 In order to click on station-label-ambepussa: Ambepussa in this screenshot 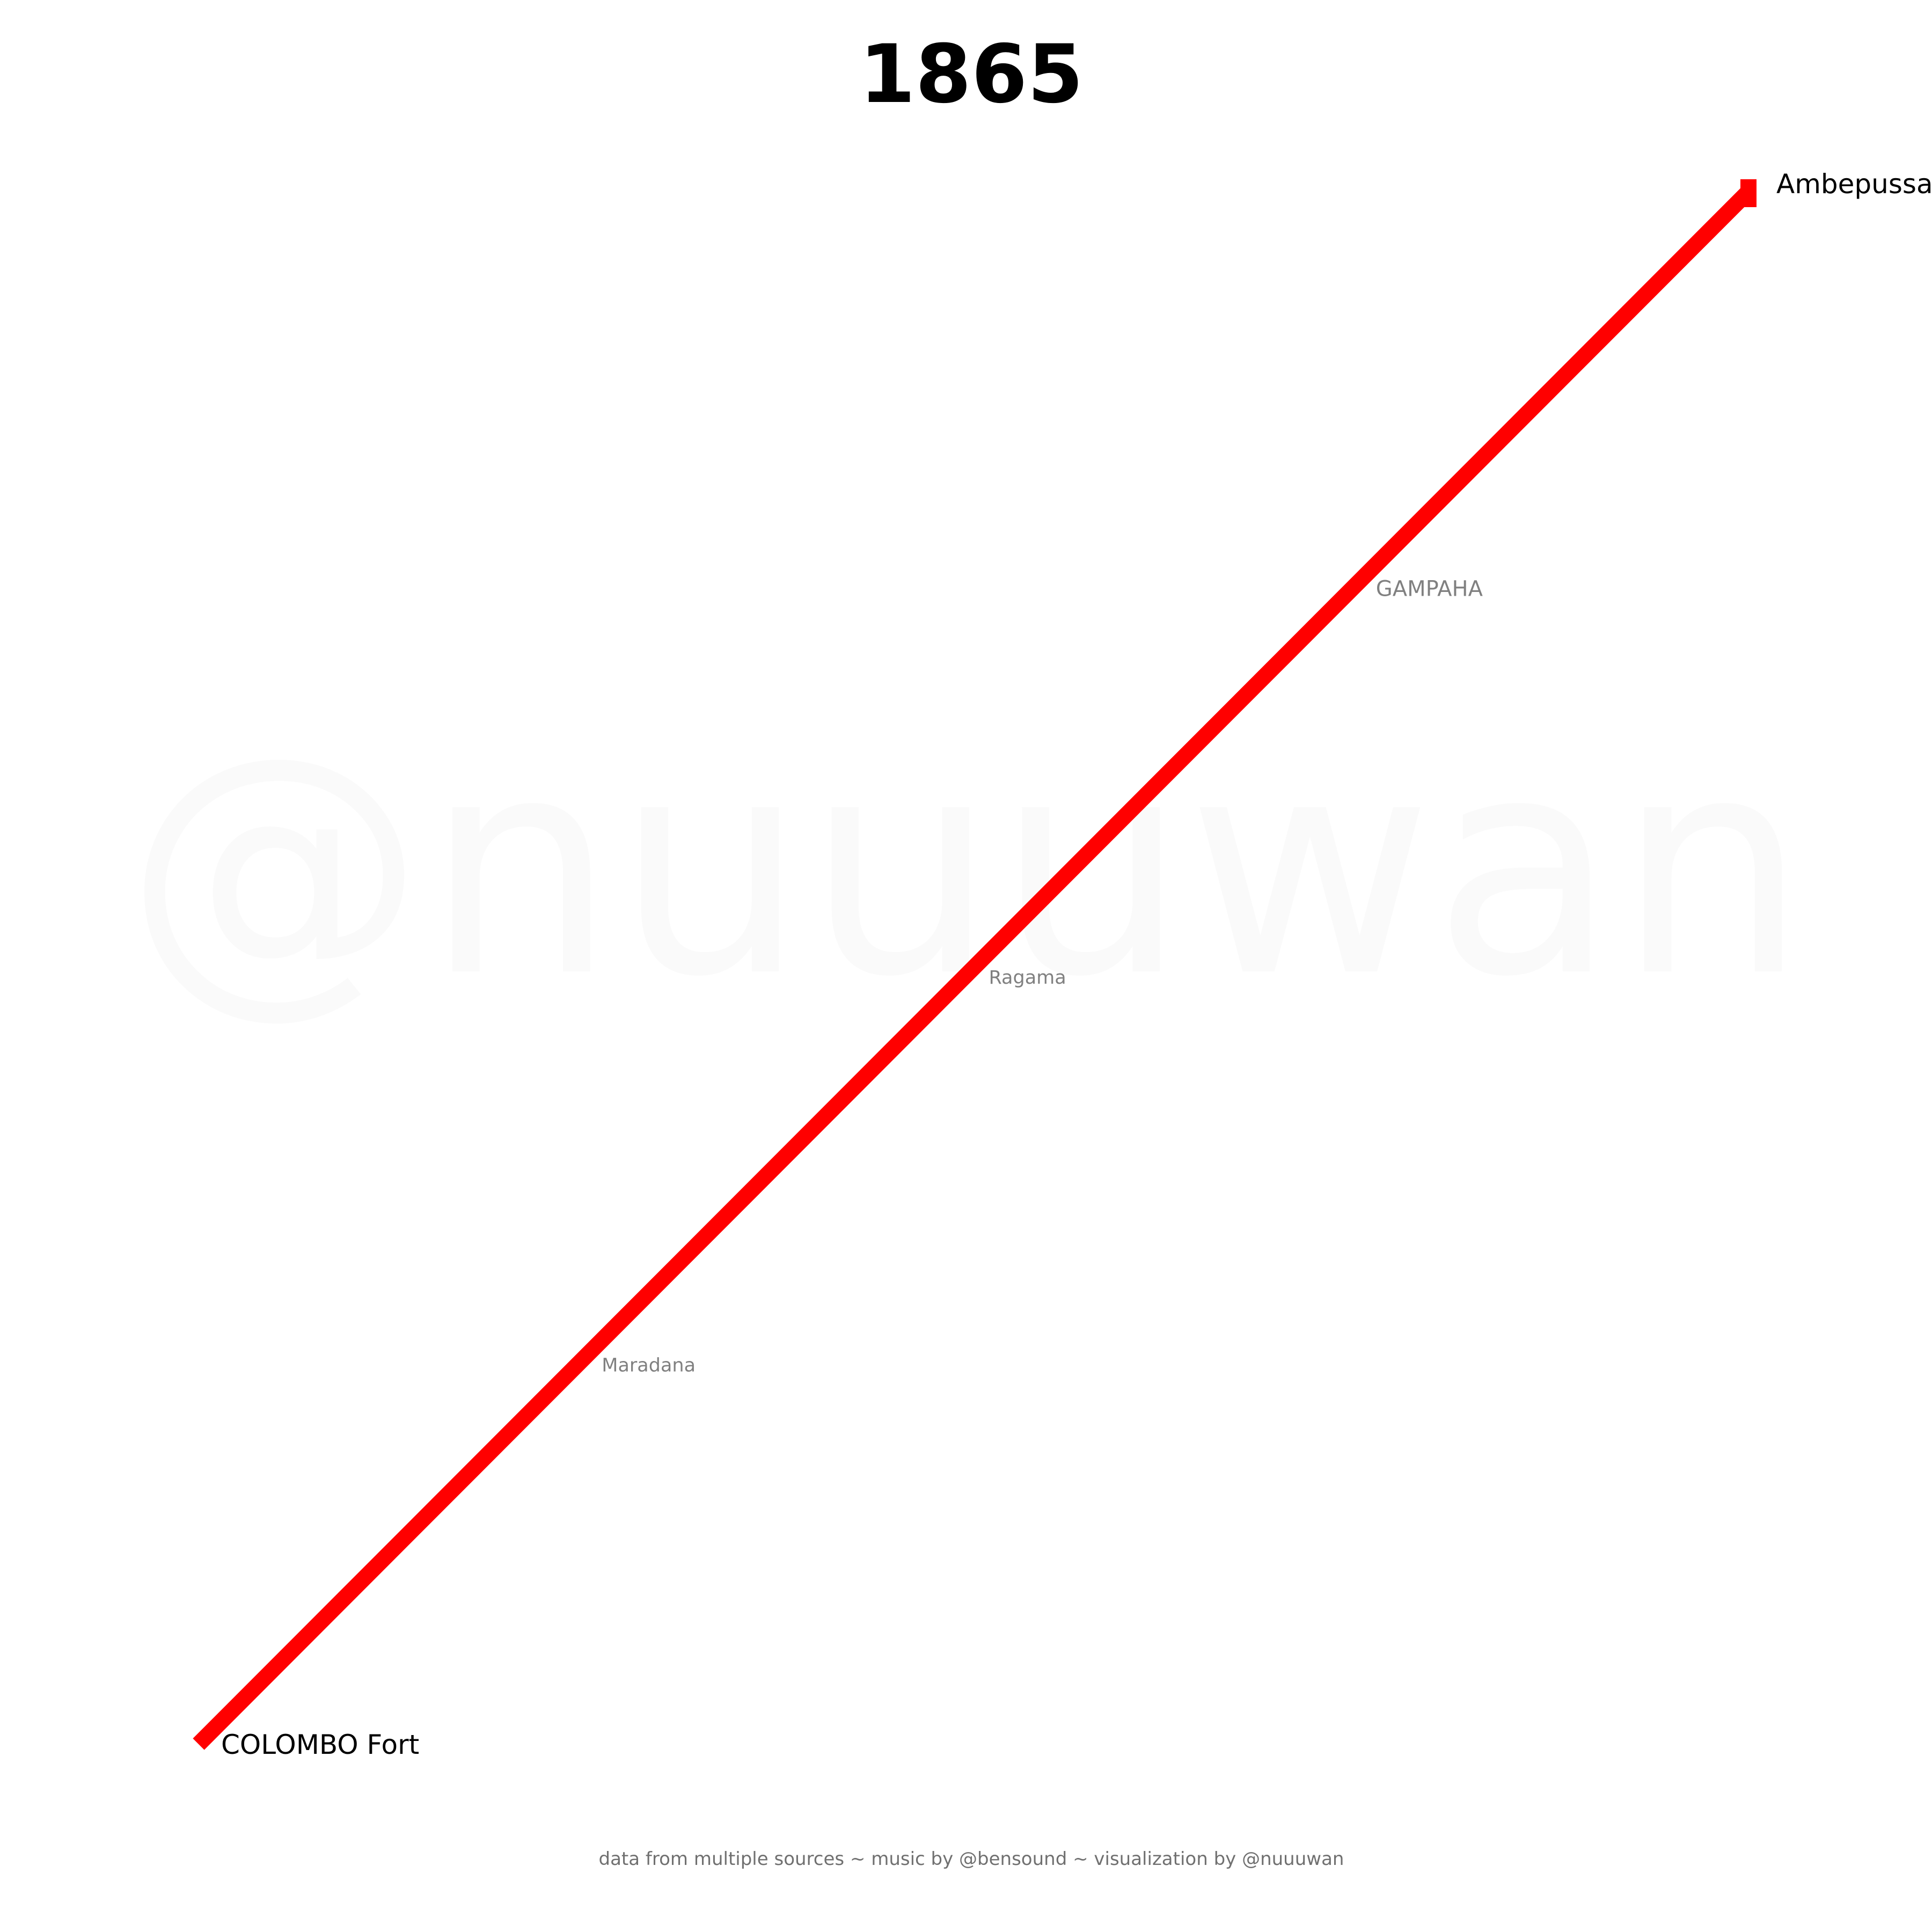, I will do `click(1854, 184)`.